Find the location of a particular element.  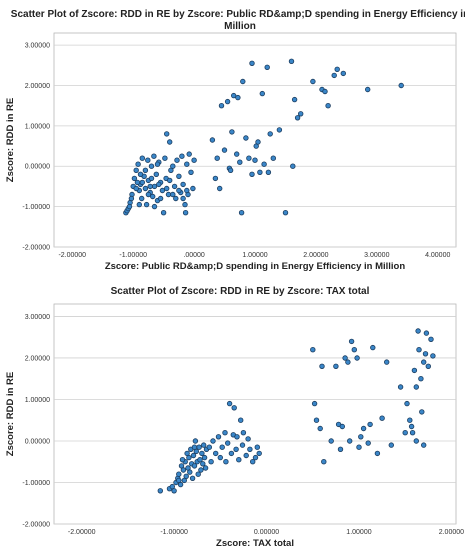

chart-2-x-ticks: -2.00000 -1.00000 0.00000 1.00000 2.00000 is located at coordinates (266, 532).